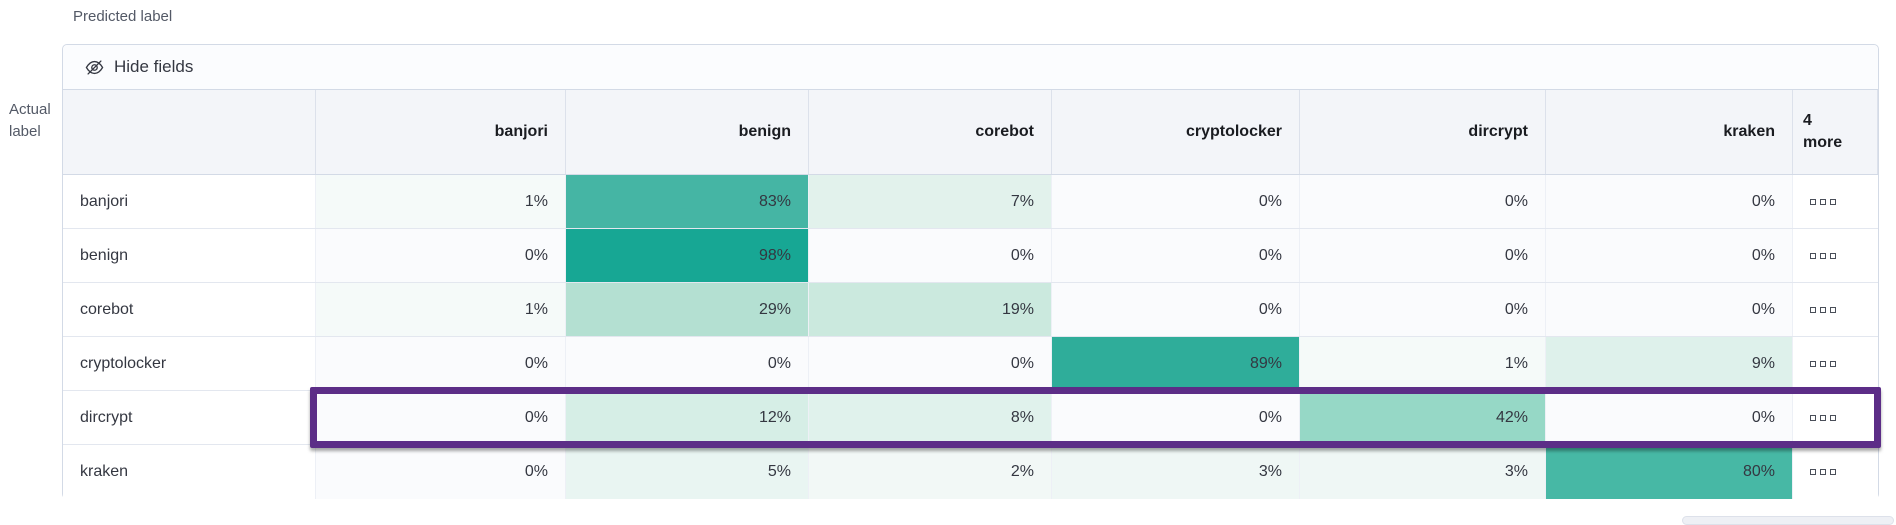 The height and width of the screenshot is (525, 1896). Describe the element at coordinates (1669, 363) in the screenshot. I see `matrix-cell: 9%` at that location.